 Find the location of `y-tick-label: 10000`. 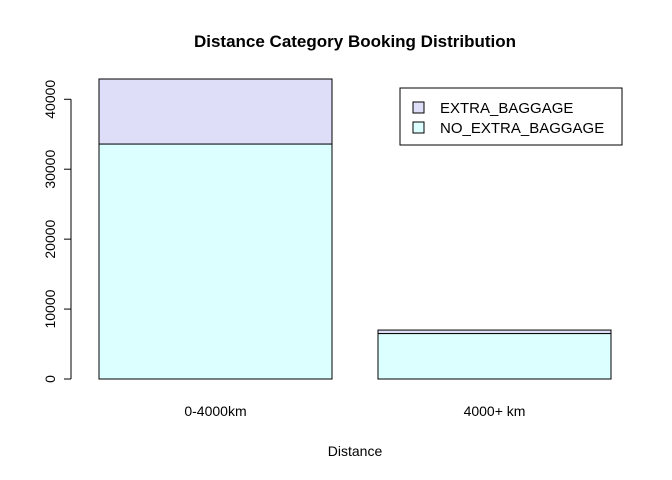

y-tick-label: 10000 is located at coordinates (50, 308).